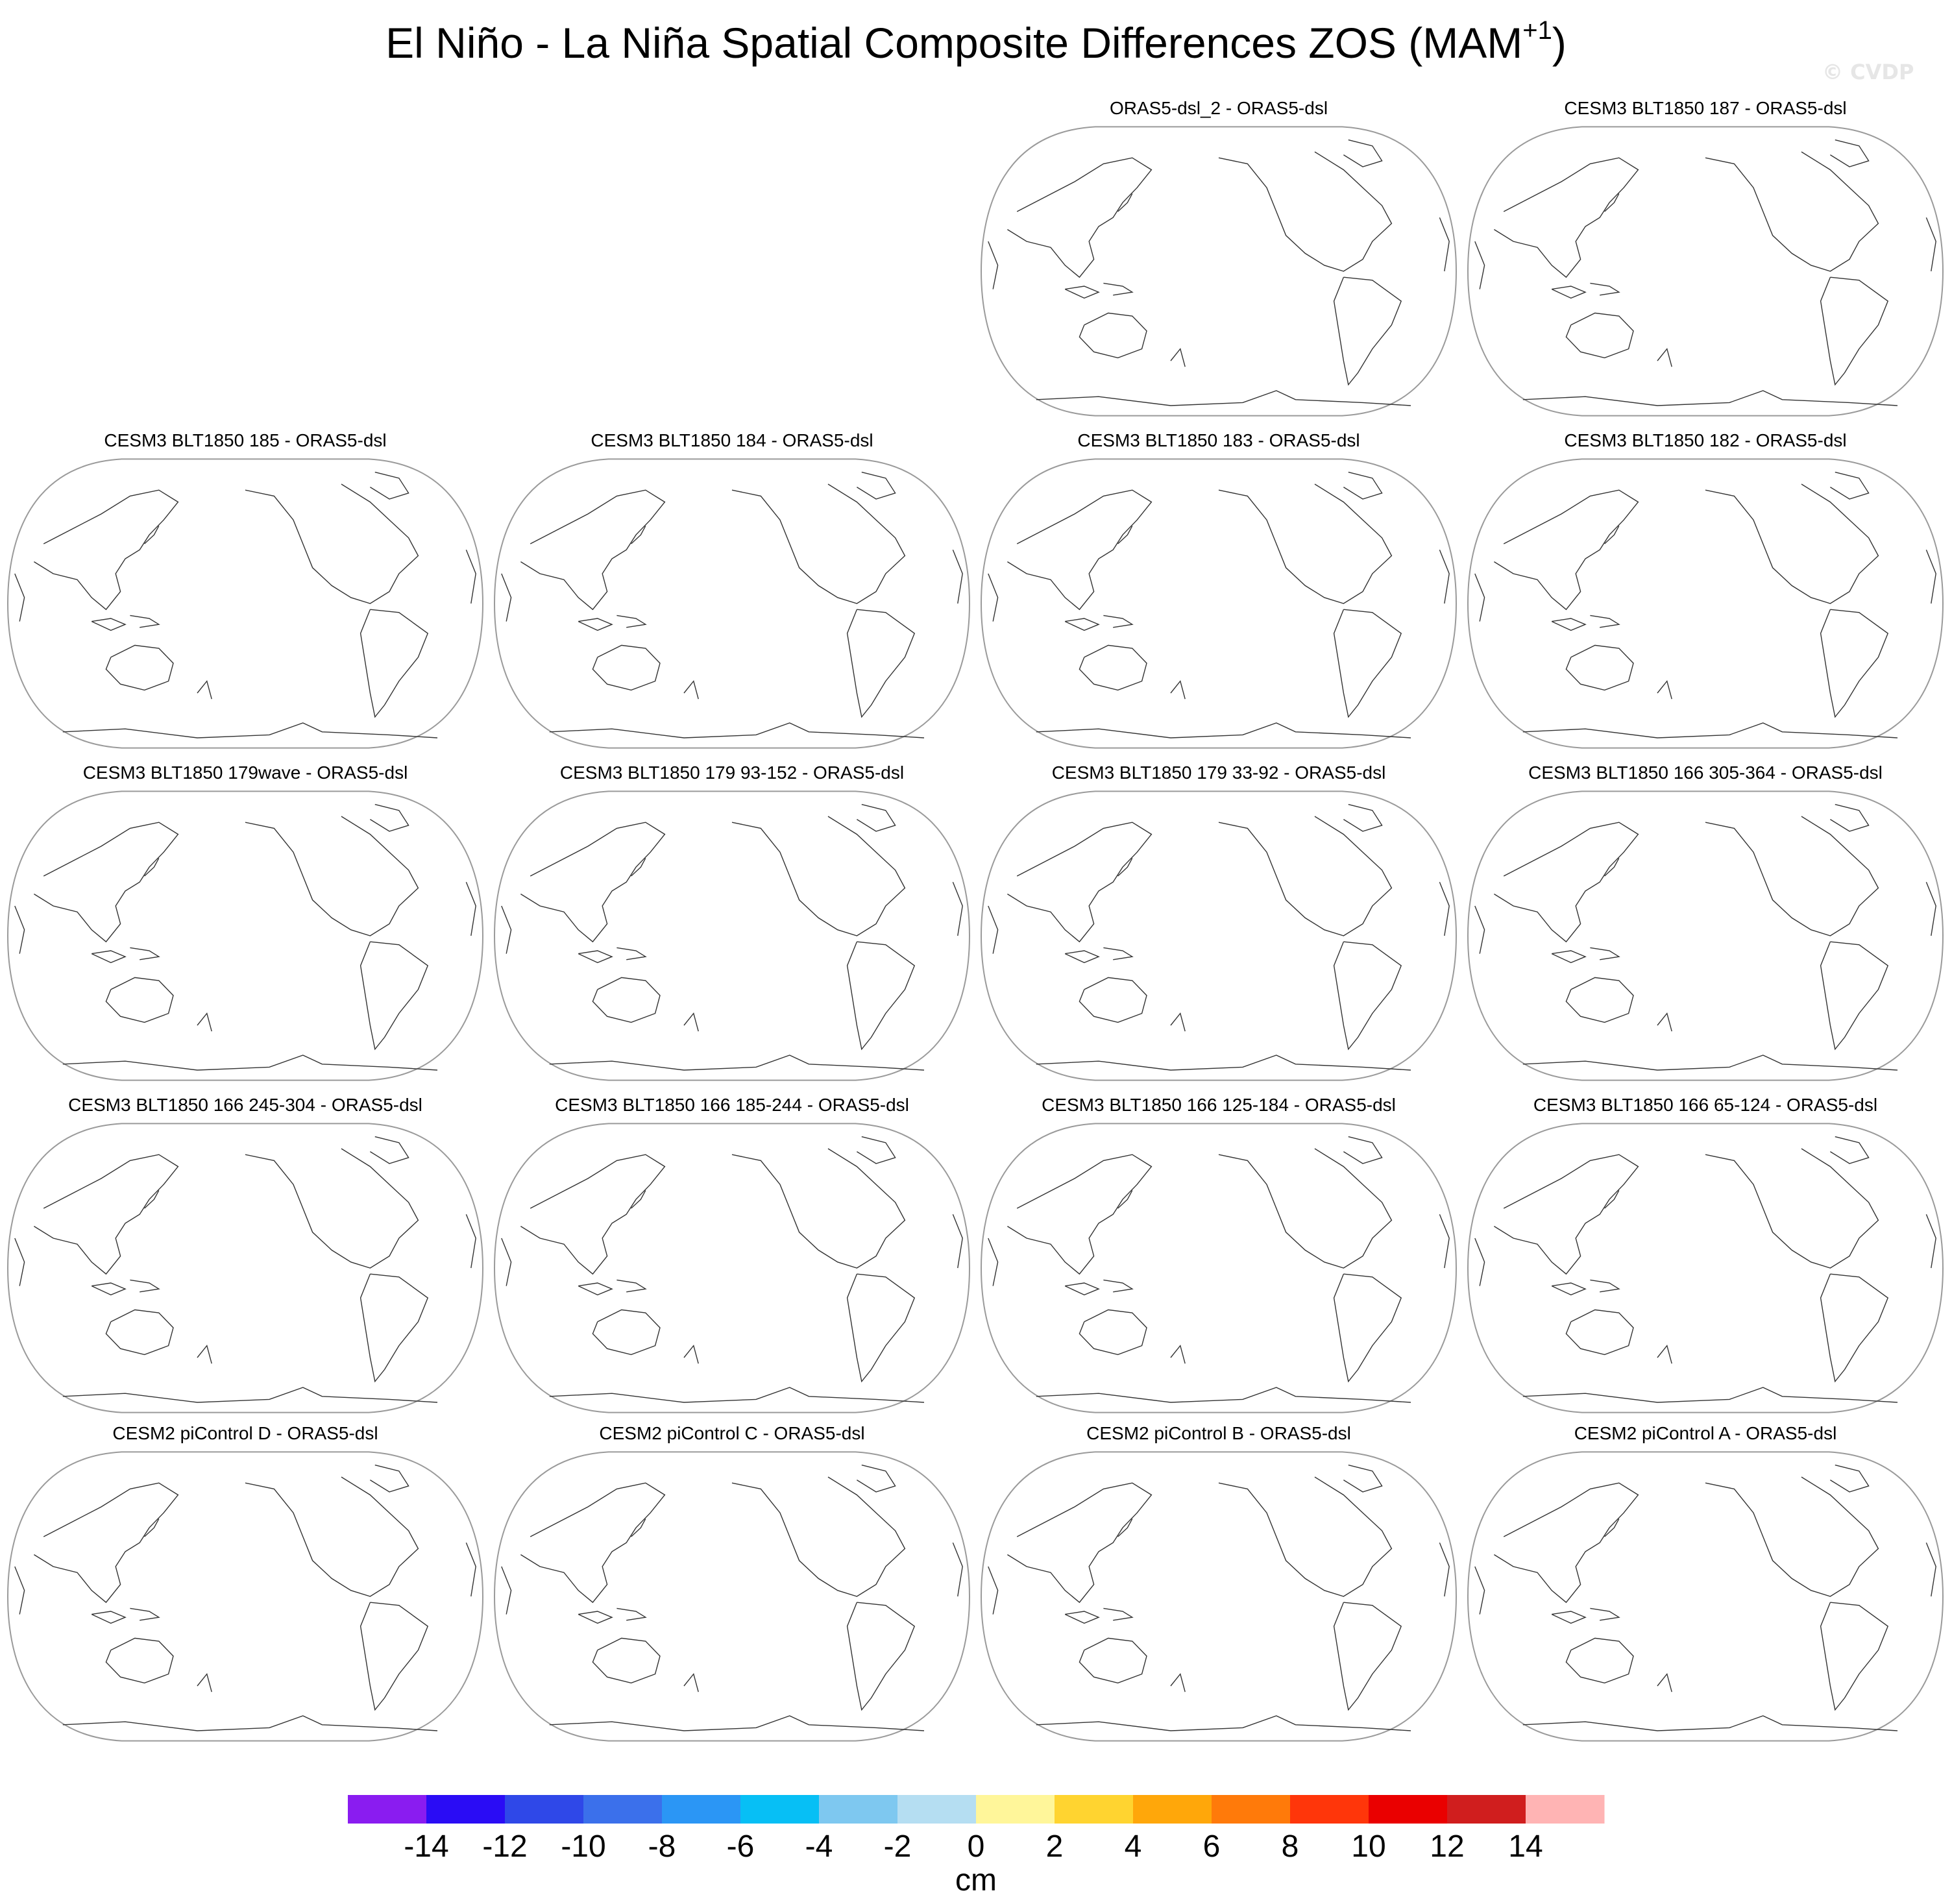 The image size is (1952, 1904). I want to click on panel-title: CESM3 BLT1850 179wave - ORAS5-dsl, so click(245, 773).